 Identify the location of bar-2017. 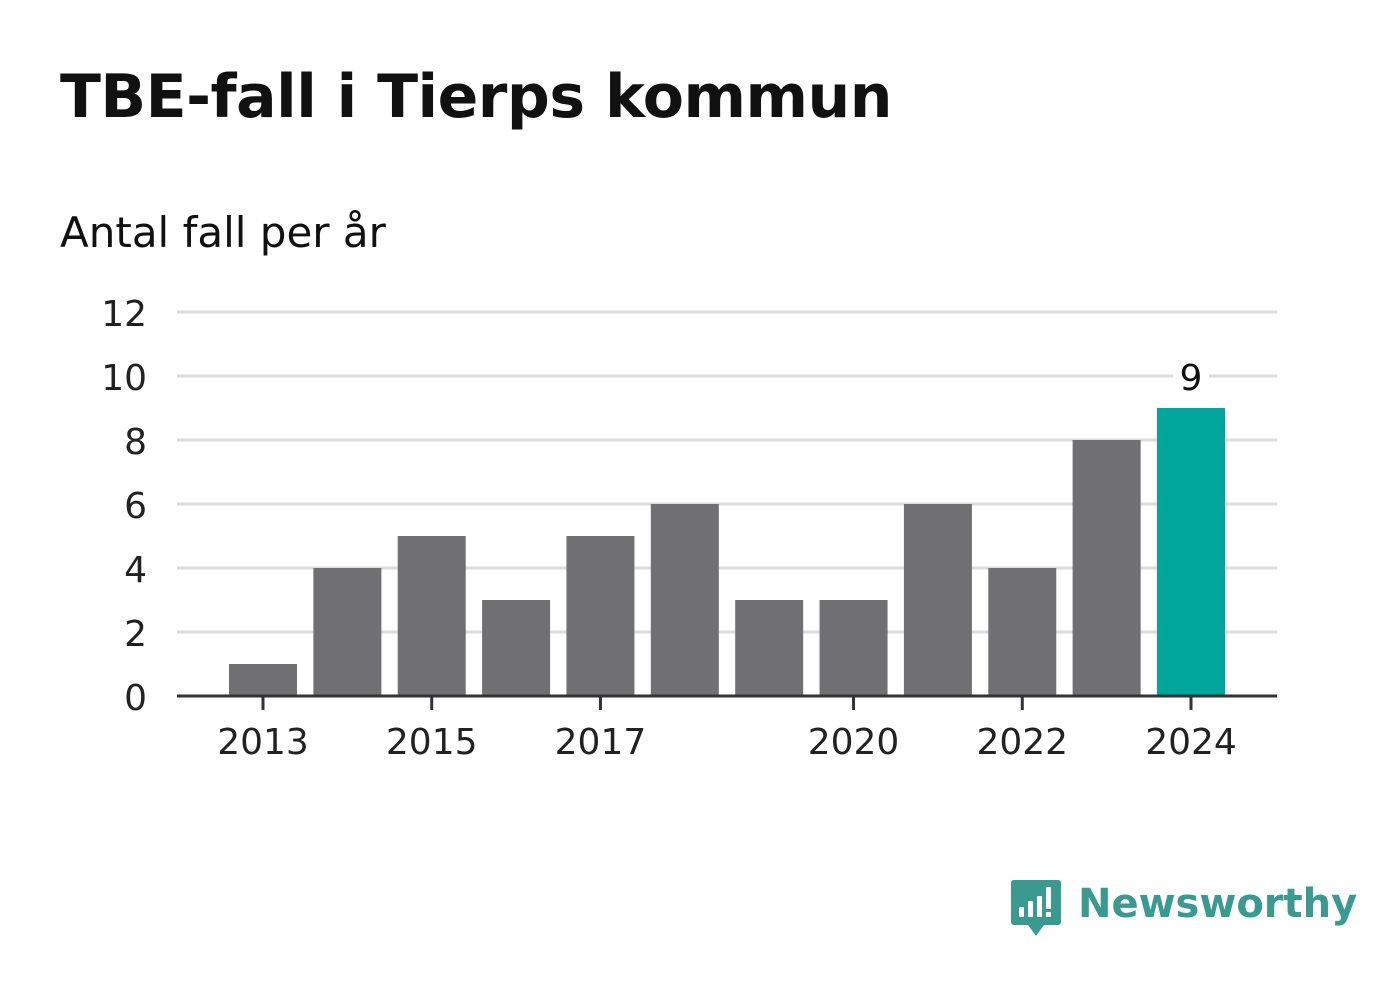
(600, 616).